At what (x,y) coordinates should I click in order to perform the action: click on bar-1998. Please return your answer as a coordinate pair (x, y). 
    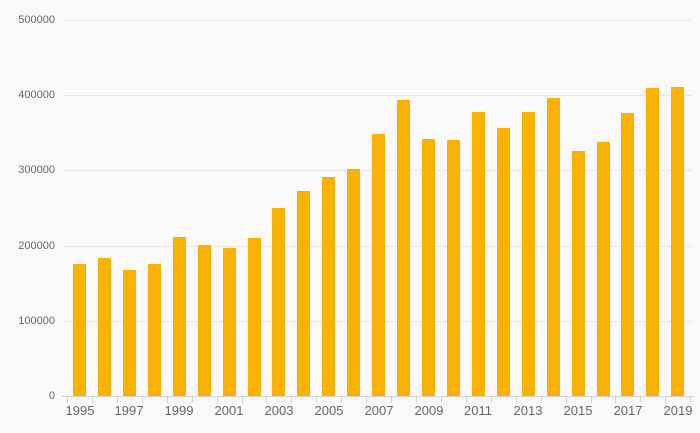
    Looking at the image, I should click on (154, 330).